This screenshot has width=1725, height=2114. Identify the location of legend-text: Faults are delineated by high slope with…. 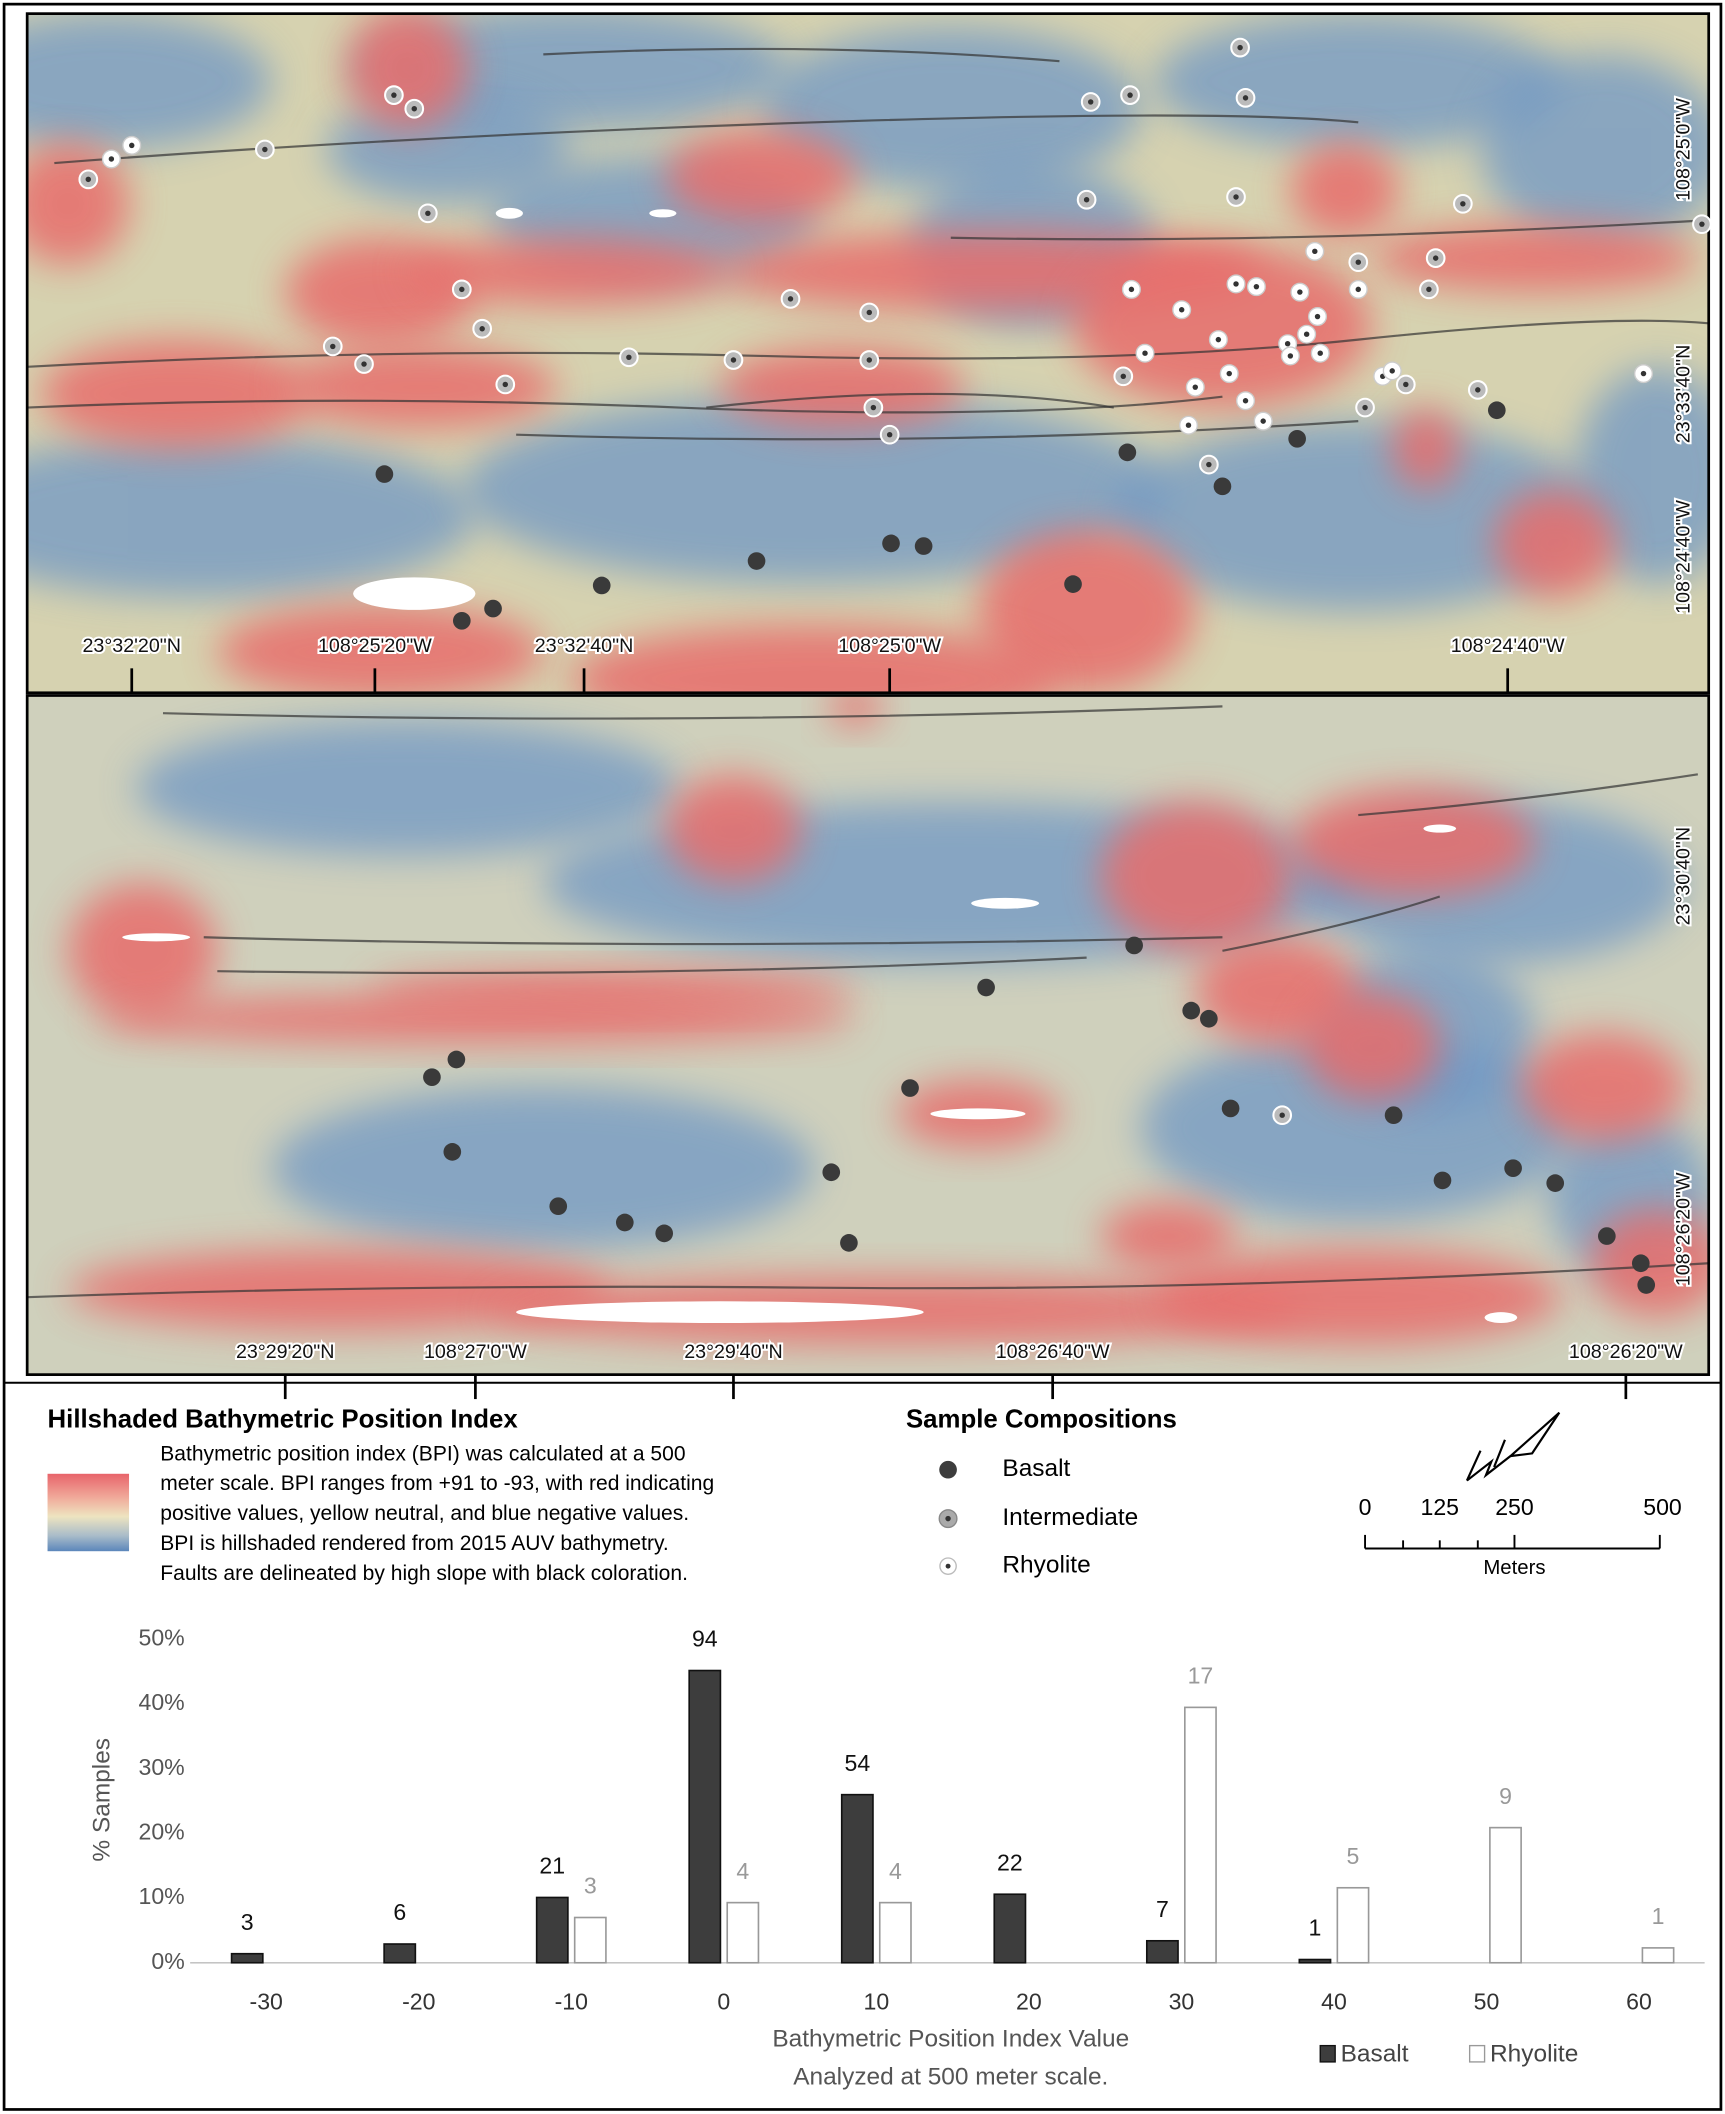
(424, 1573).